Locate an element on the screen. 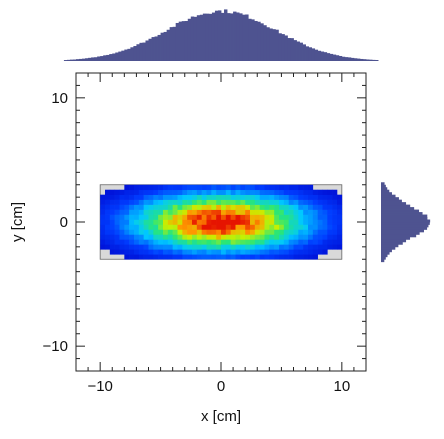 Image resolution: width=444 pixels, height=439 pixels. y-tick-label: 10 is located at coordinates (59, 98).